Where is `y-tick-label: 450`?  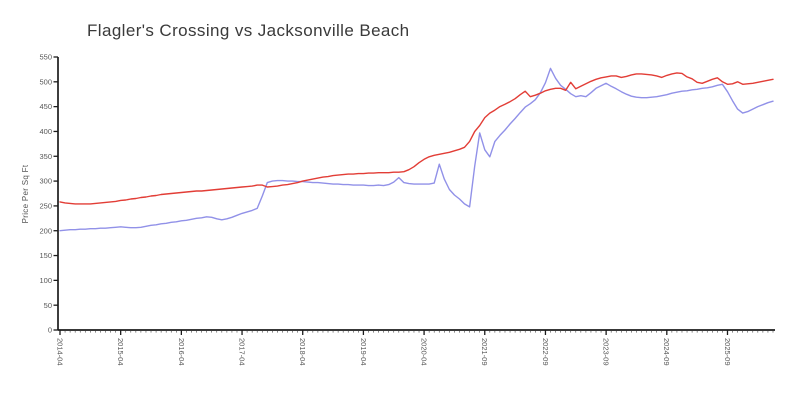 y-tick-label: 450 is located at coordinates (45, 106).